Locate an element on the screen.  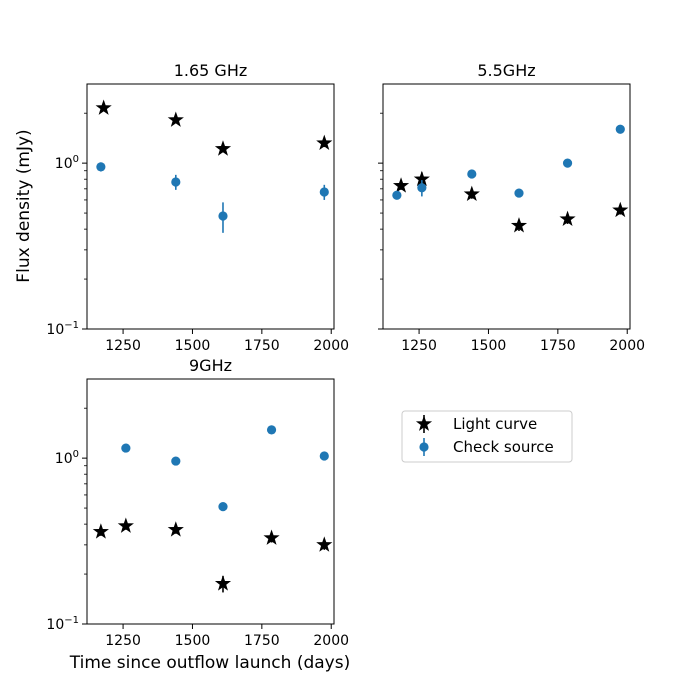
legend-label: Check source is located at coordinates (503, 447).